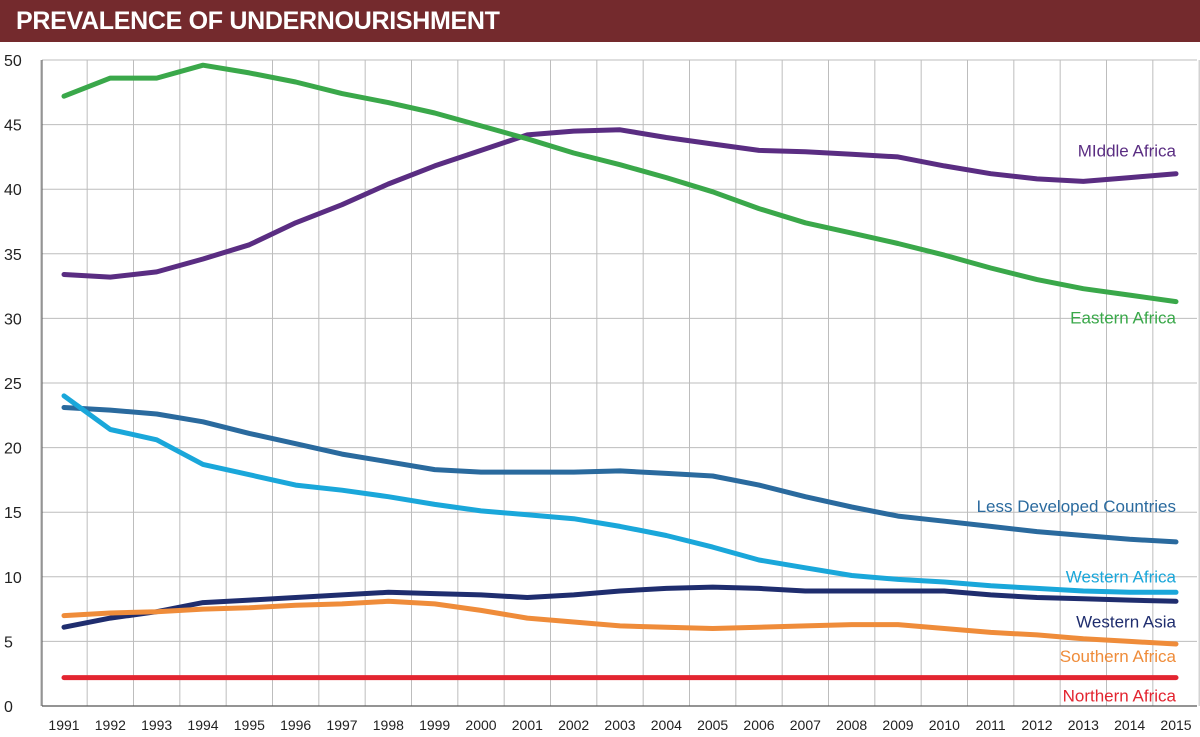 The width and height of the screenshot is (1200, 737). I want to click on x-tick-label: 1996, so click(295, 725).